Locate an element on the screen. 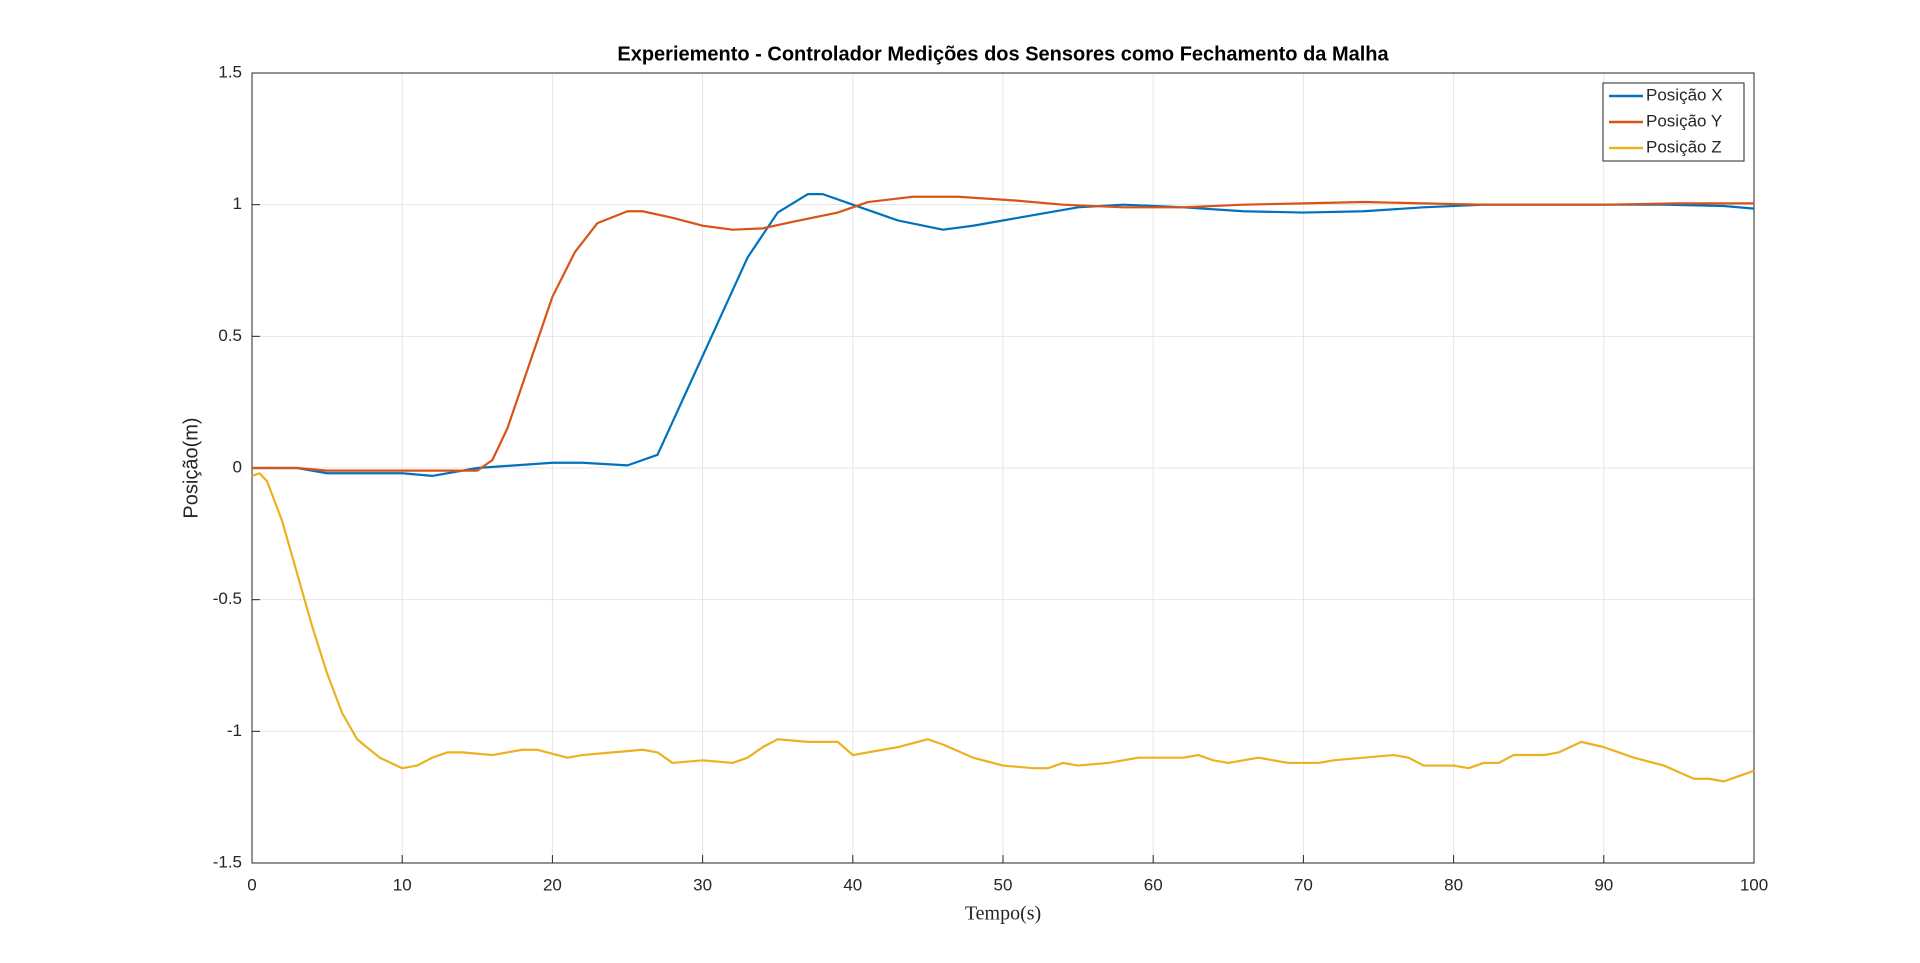 The width and height of the screenshot is (1920, 963). x-tick-label: 80 is located at coordinates (1453, 884).